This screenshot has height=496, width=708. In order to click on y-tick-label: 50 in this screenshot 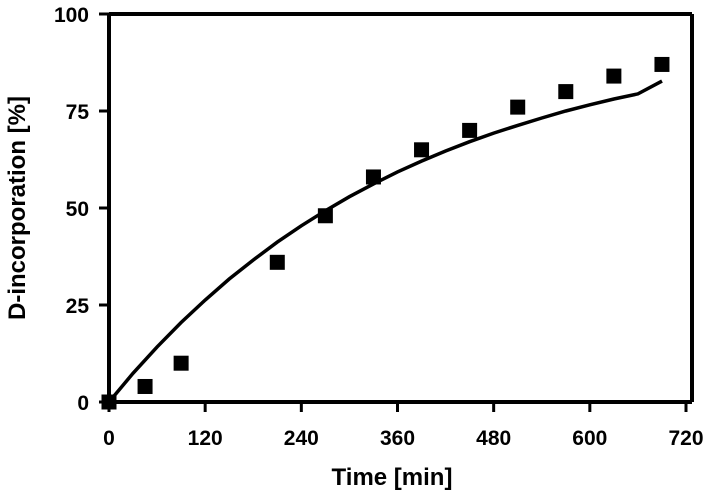, I will do `click(77, 209)`.